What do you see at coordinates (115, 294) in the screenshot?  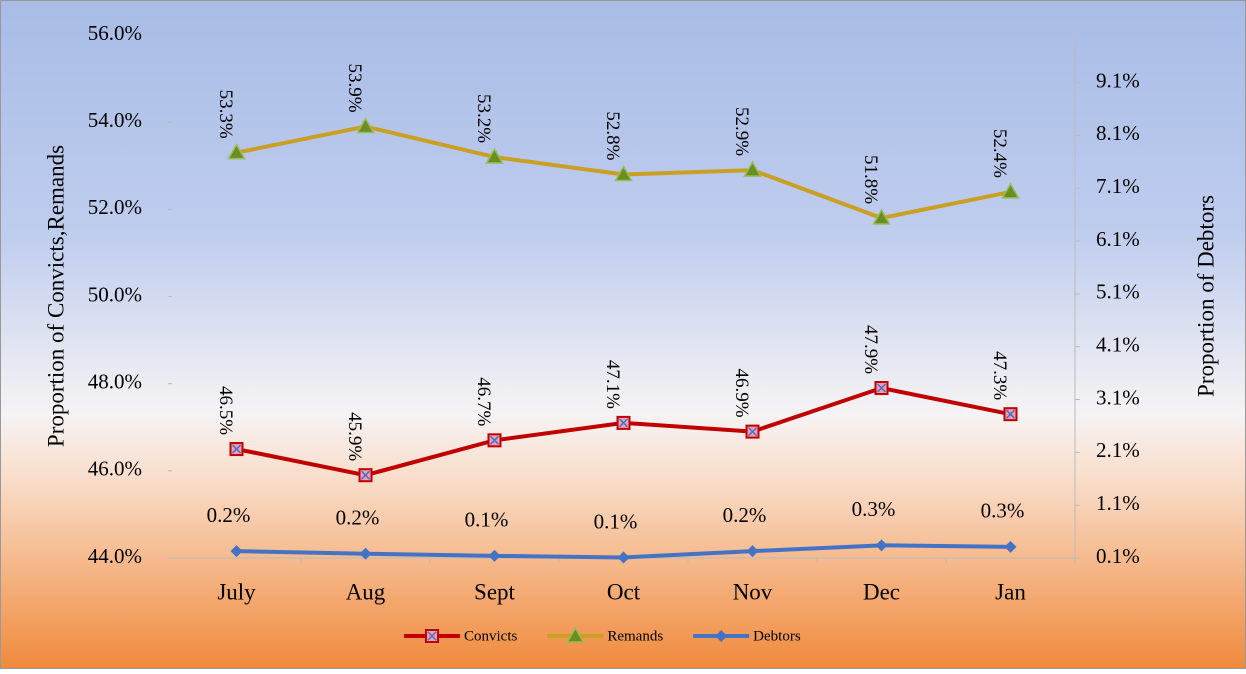 I see `y-tick-label: 50.0%` at bounding box center [115, 294].